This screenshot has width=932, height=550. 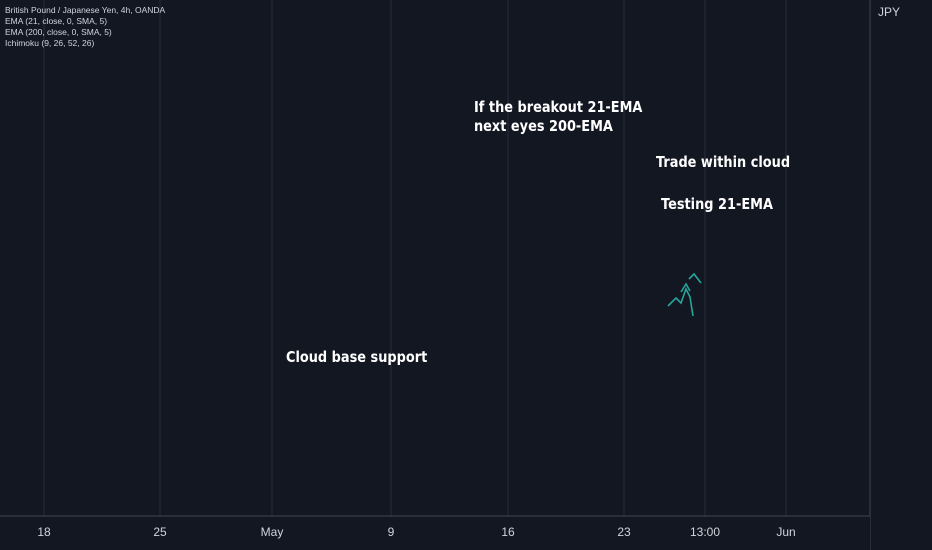 I want to click on x-tick-label: 25, so click(x=160, y=532).